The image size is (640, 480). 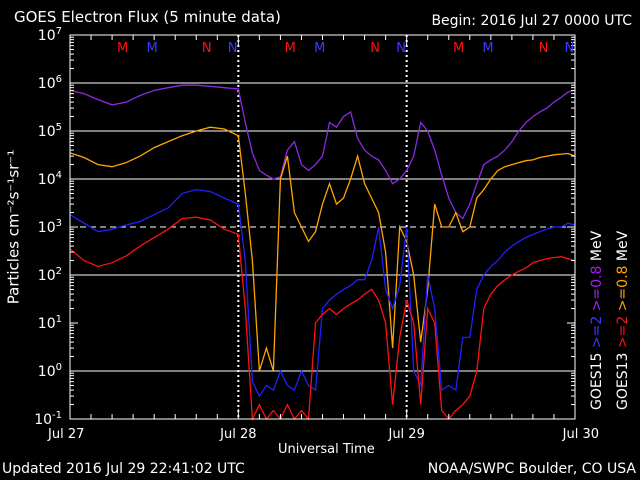 I want to click on x-tick-label: Jul 27, so click(x=65, y=434).